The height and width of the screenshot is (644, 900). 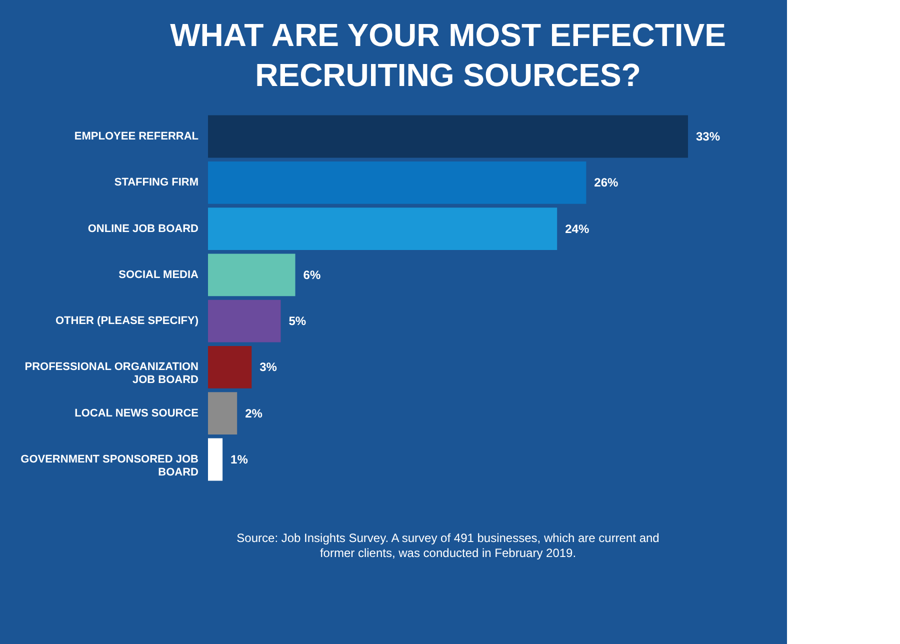 What do you see at coordinates (136, 136) in the screenshot?
I see `y-tick-label: EMPLOYEE REFERRAL` at bounding box center [136, 136].